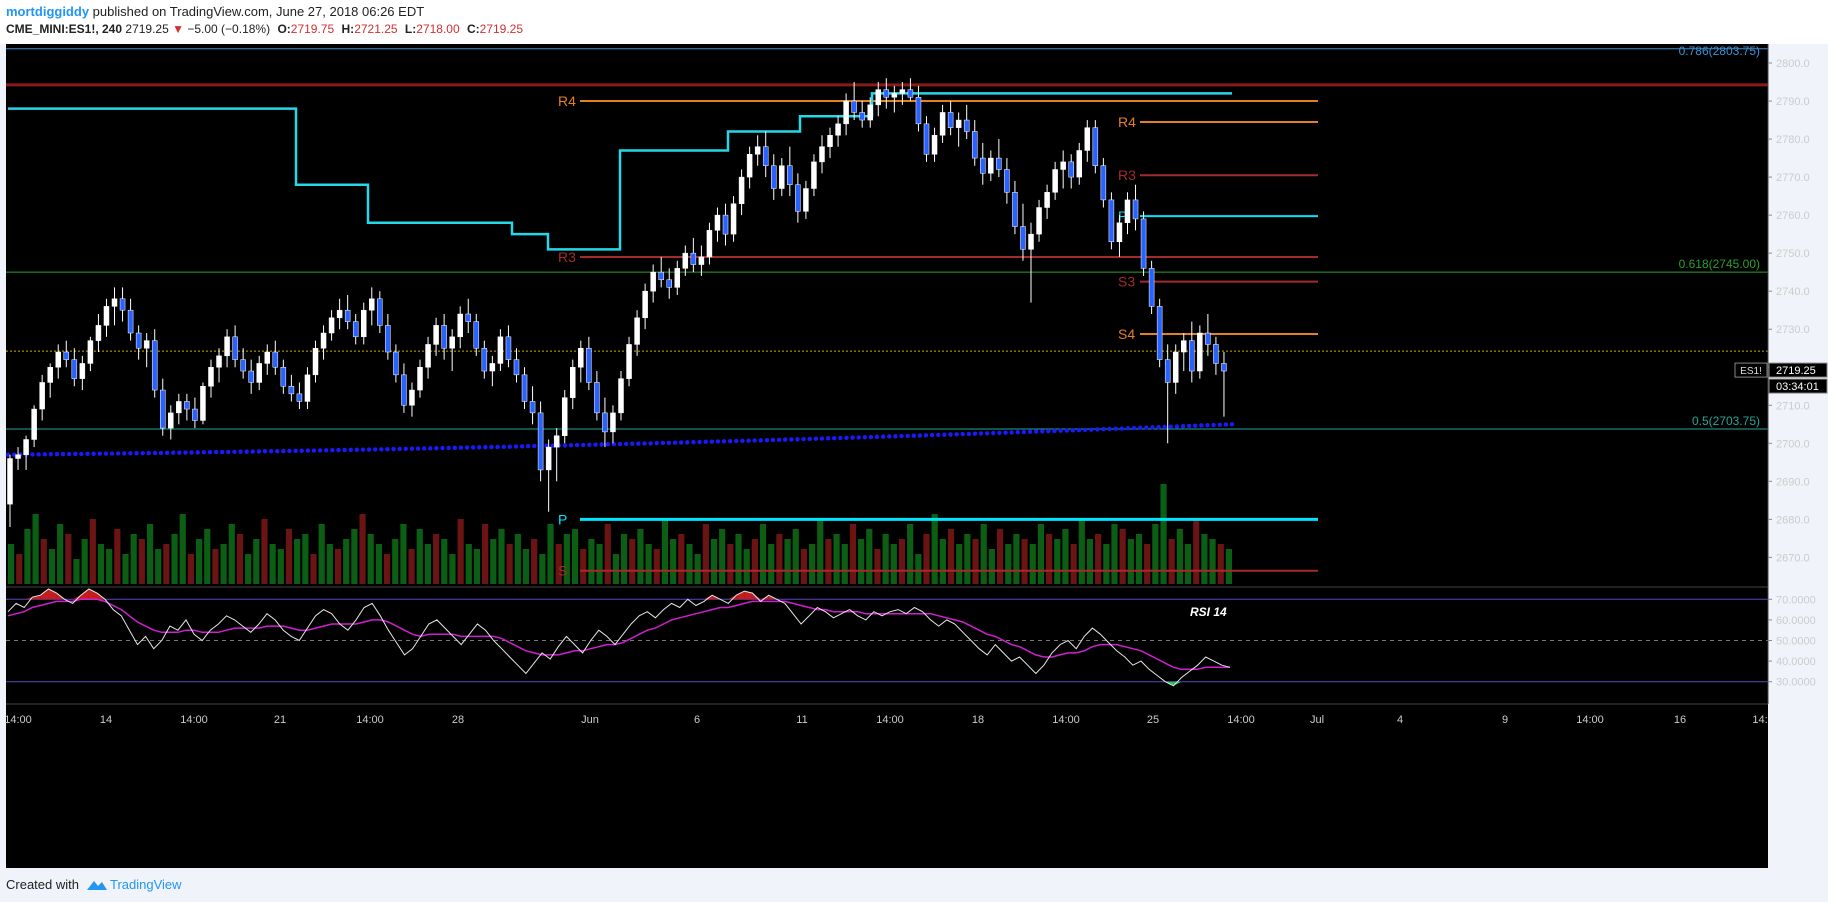 The image size is (1828, 902). Describe the element at coordinates (284, 29) in the screenshot. I see `open-label: O:` at that location.